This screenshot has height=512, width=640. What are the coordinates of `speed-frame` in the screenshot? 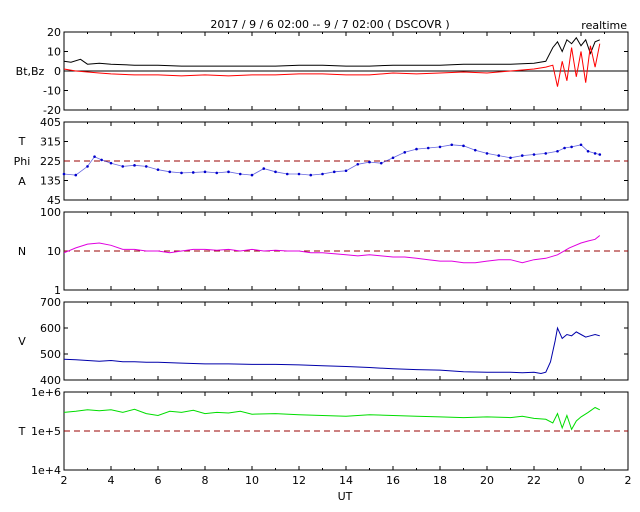 It's located at (346, 341).